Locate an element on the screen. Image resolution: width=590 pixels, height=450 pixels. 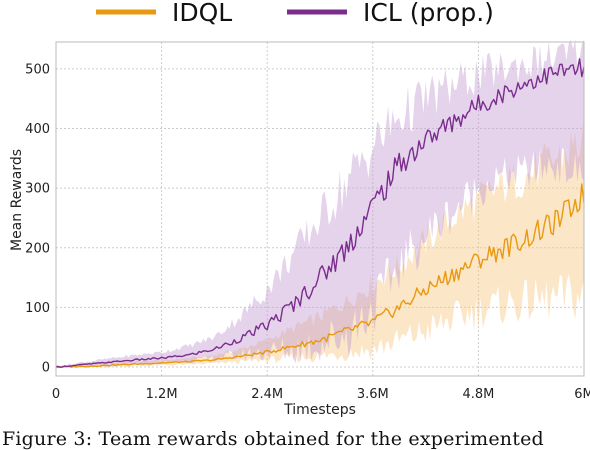
legend-label-0: IDQL is located at coordinates (202, 13).